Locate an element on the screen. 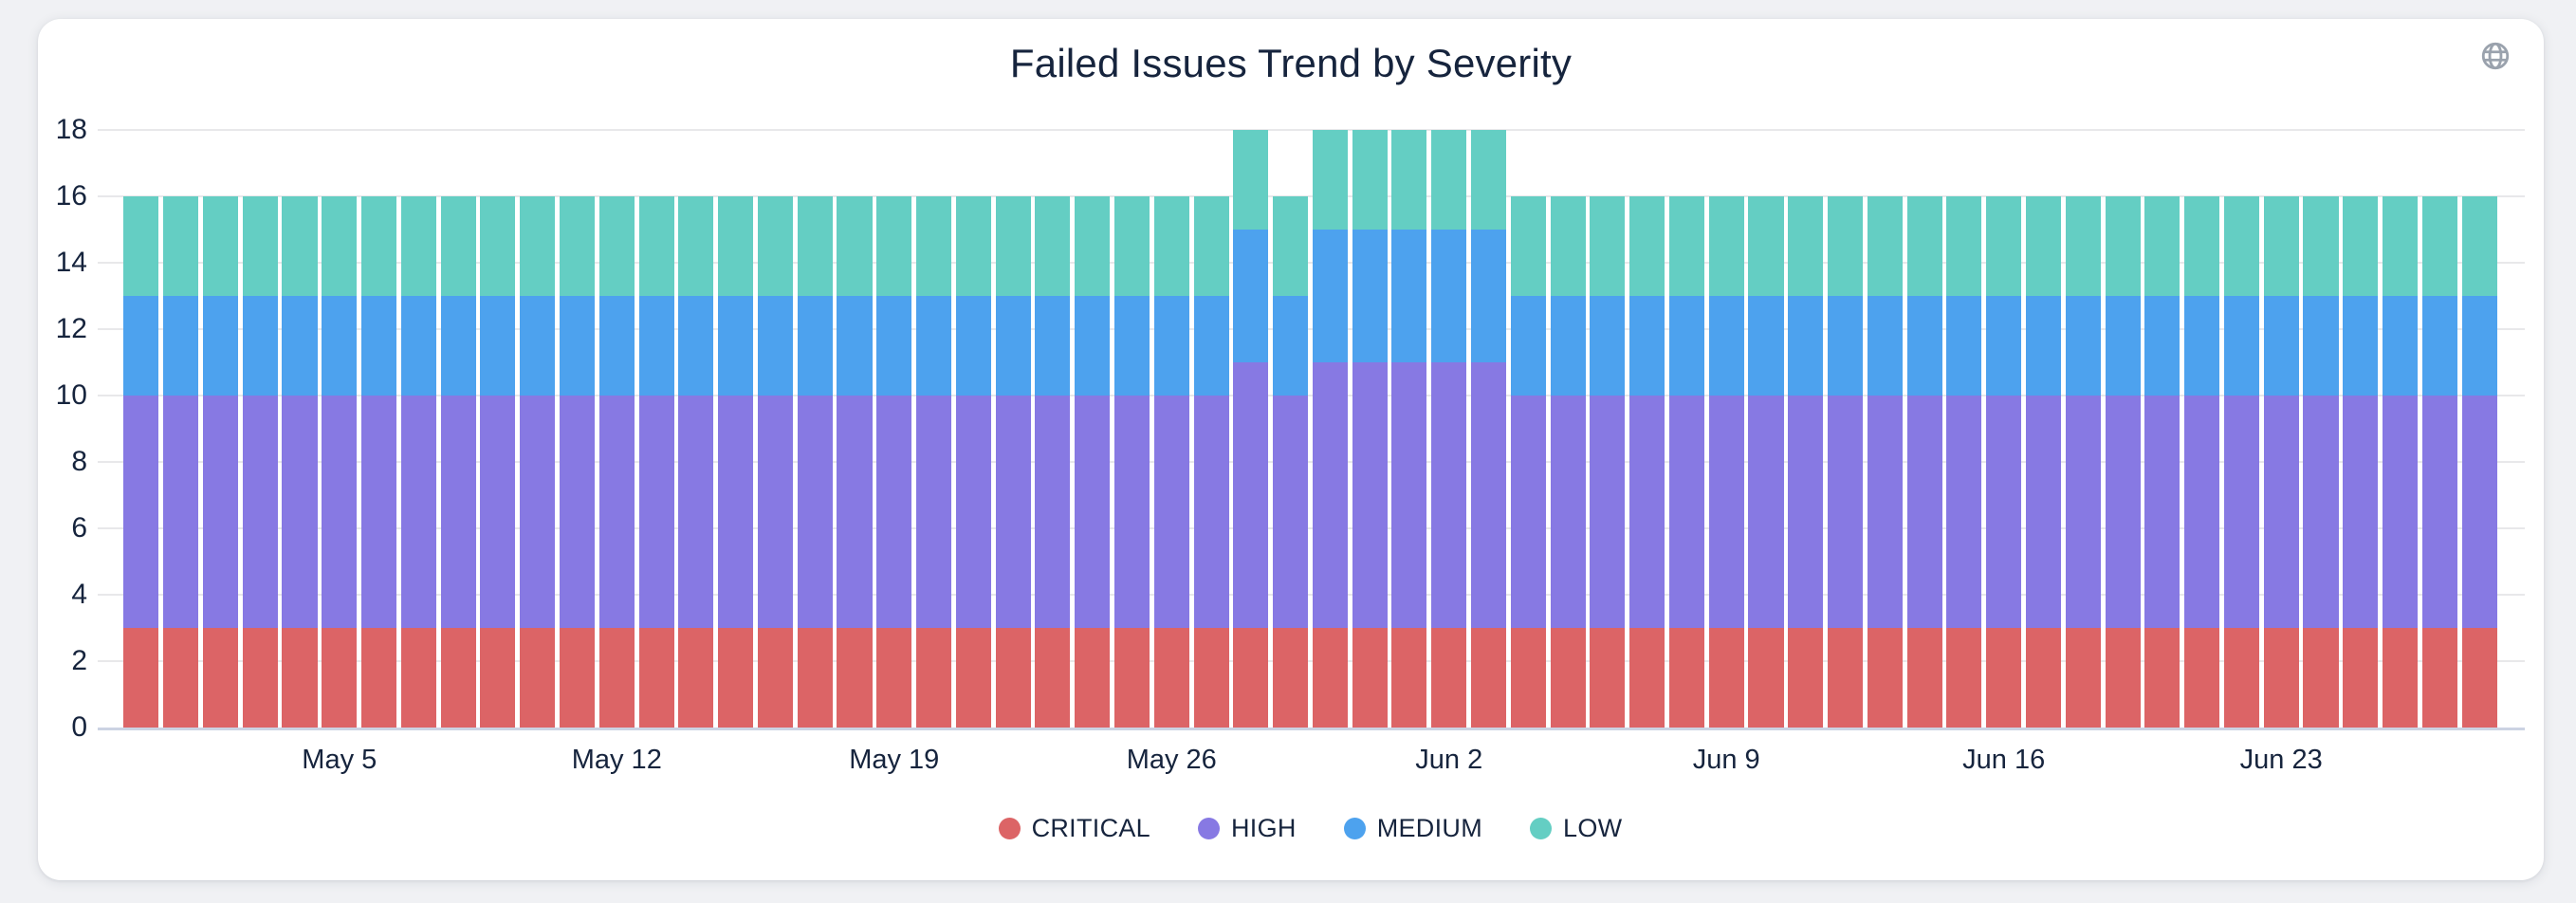  y-axis-tick-label: 0 is located at coordinates (79, 727).